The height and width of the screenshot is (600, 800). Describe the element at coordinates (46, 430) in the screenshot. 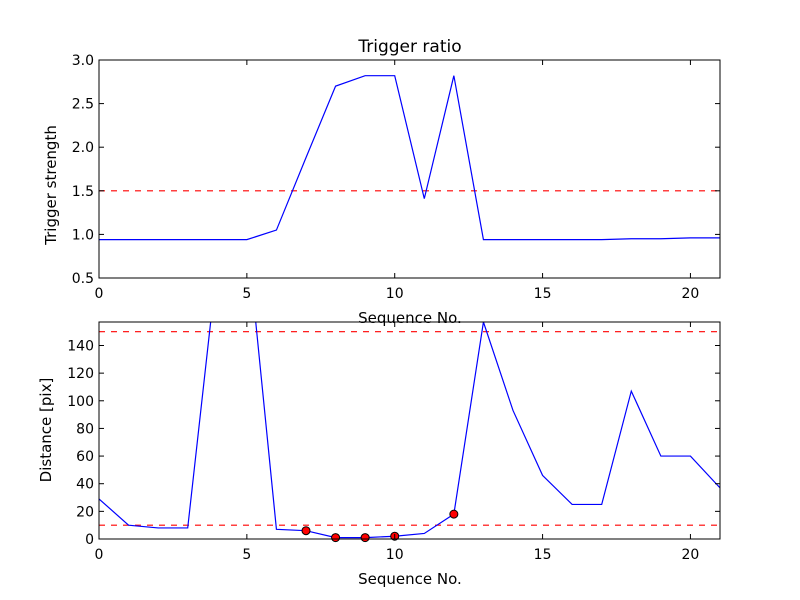

I see `y-axis-label-bottom: Distance [pix]` at that location.